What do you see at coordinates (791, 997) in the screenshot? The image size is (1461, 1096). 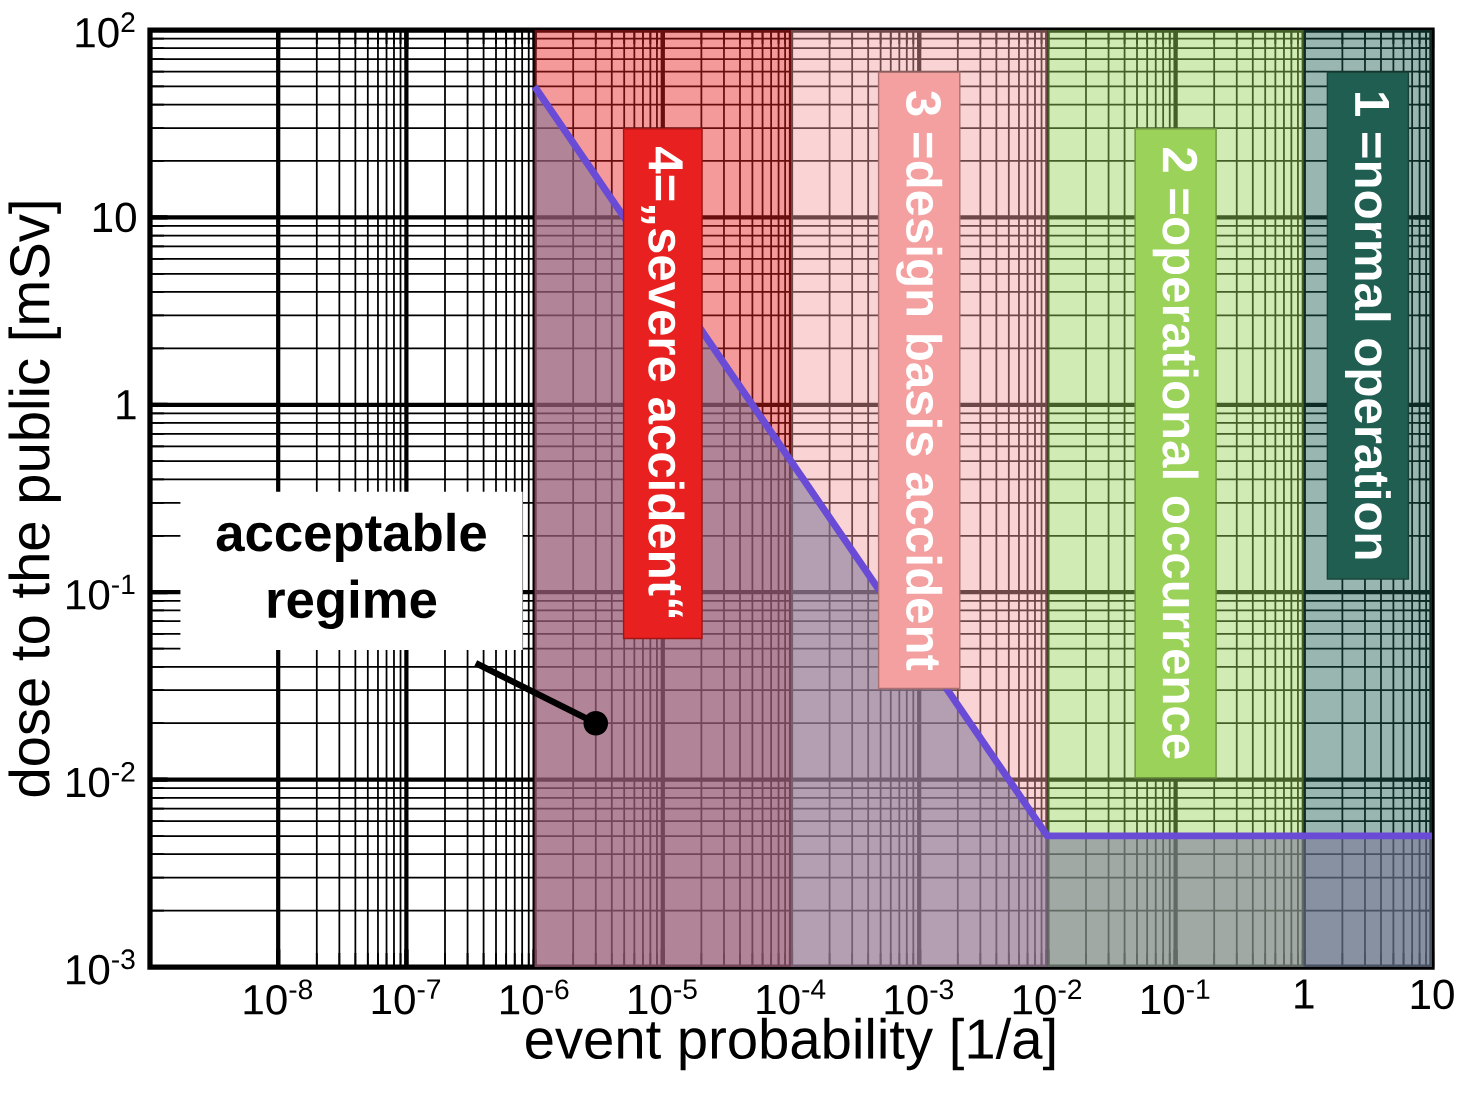 I see `x-tick-label: 10$^{-4}$` at bounding box center [791, 997].